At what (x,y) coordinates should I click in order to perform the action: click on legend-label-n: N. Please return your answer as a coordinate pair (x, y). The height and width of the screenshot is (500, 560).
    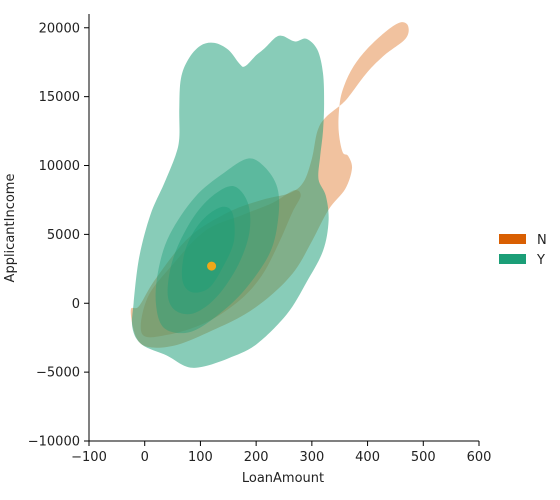
    Looking at the image, I should click on (542, 240).